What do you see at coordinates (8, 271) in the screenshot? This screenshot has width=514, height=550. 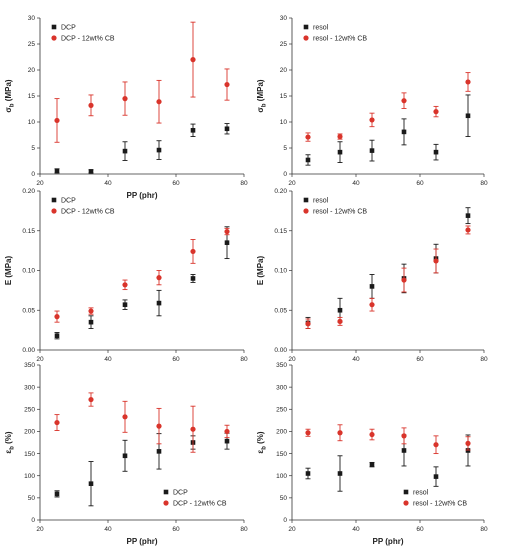 I see `y-axis-label: E (MPa)` at bounding box center [8, 271].